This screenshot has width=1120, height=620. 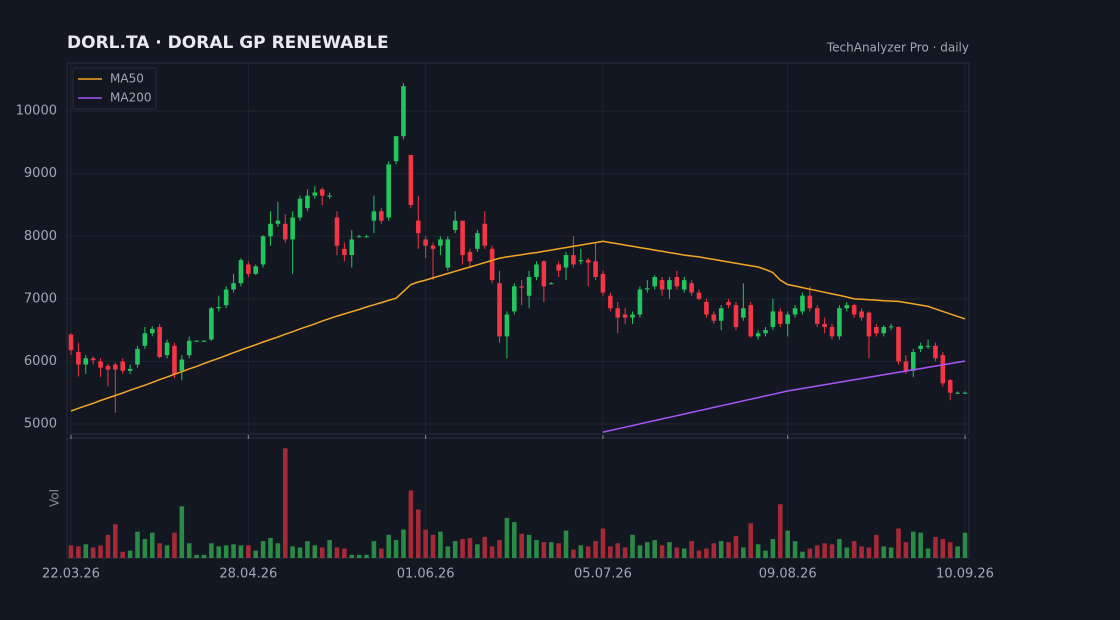 I want to click on chart-subtitle: TechAnalyzer Pro · daily, so click(x=897, y=48).